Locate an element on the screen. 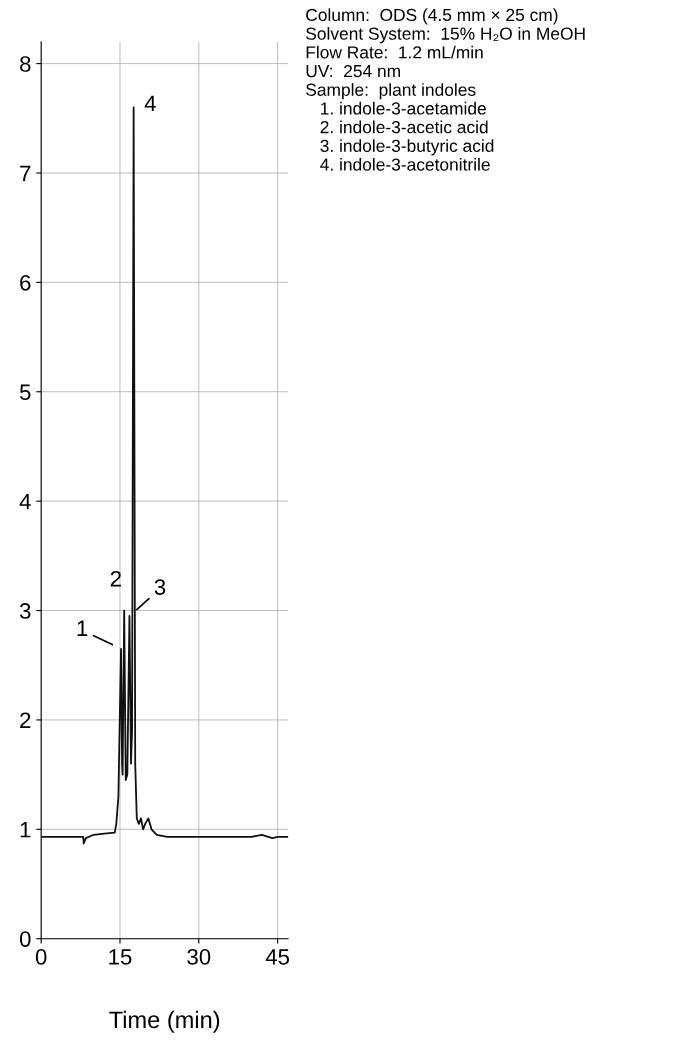 The width and height of the screenshot is (686, 1043). y-tick-label: 5 is located at coordinates (25, 392).